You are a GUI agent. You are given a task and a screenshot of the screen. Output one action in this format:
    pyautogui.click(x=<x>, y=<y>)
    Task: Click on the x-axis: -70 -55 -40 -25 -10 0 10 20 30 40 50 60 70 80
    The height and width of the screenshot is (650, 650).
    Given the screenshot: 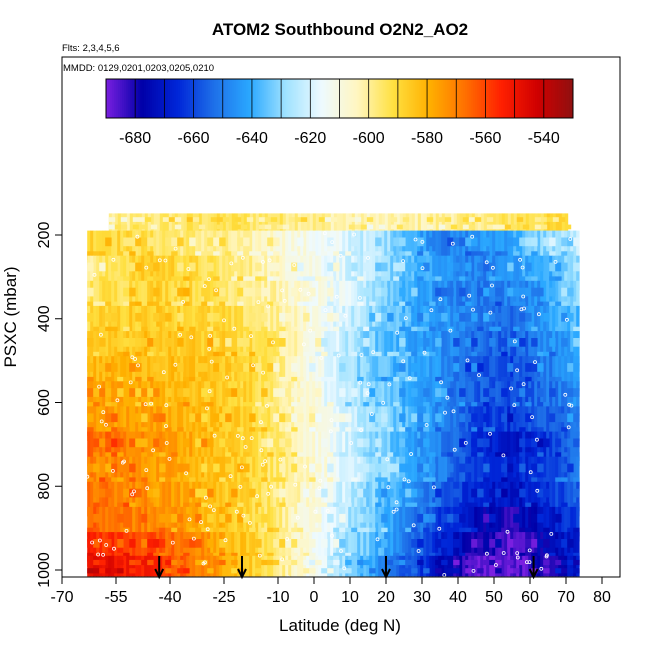 What is the action you would take?
    pyautogui.click(x=330, y=591)
    